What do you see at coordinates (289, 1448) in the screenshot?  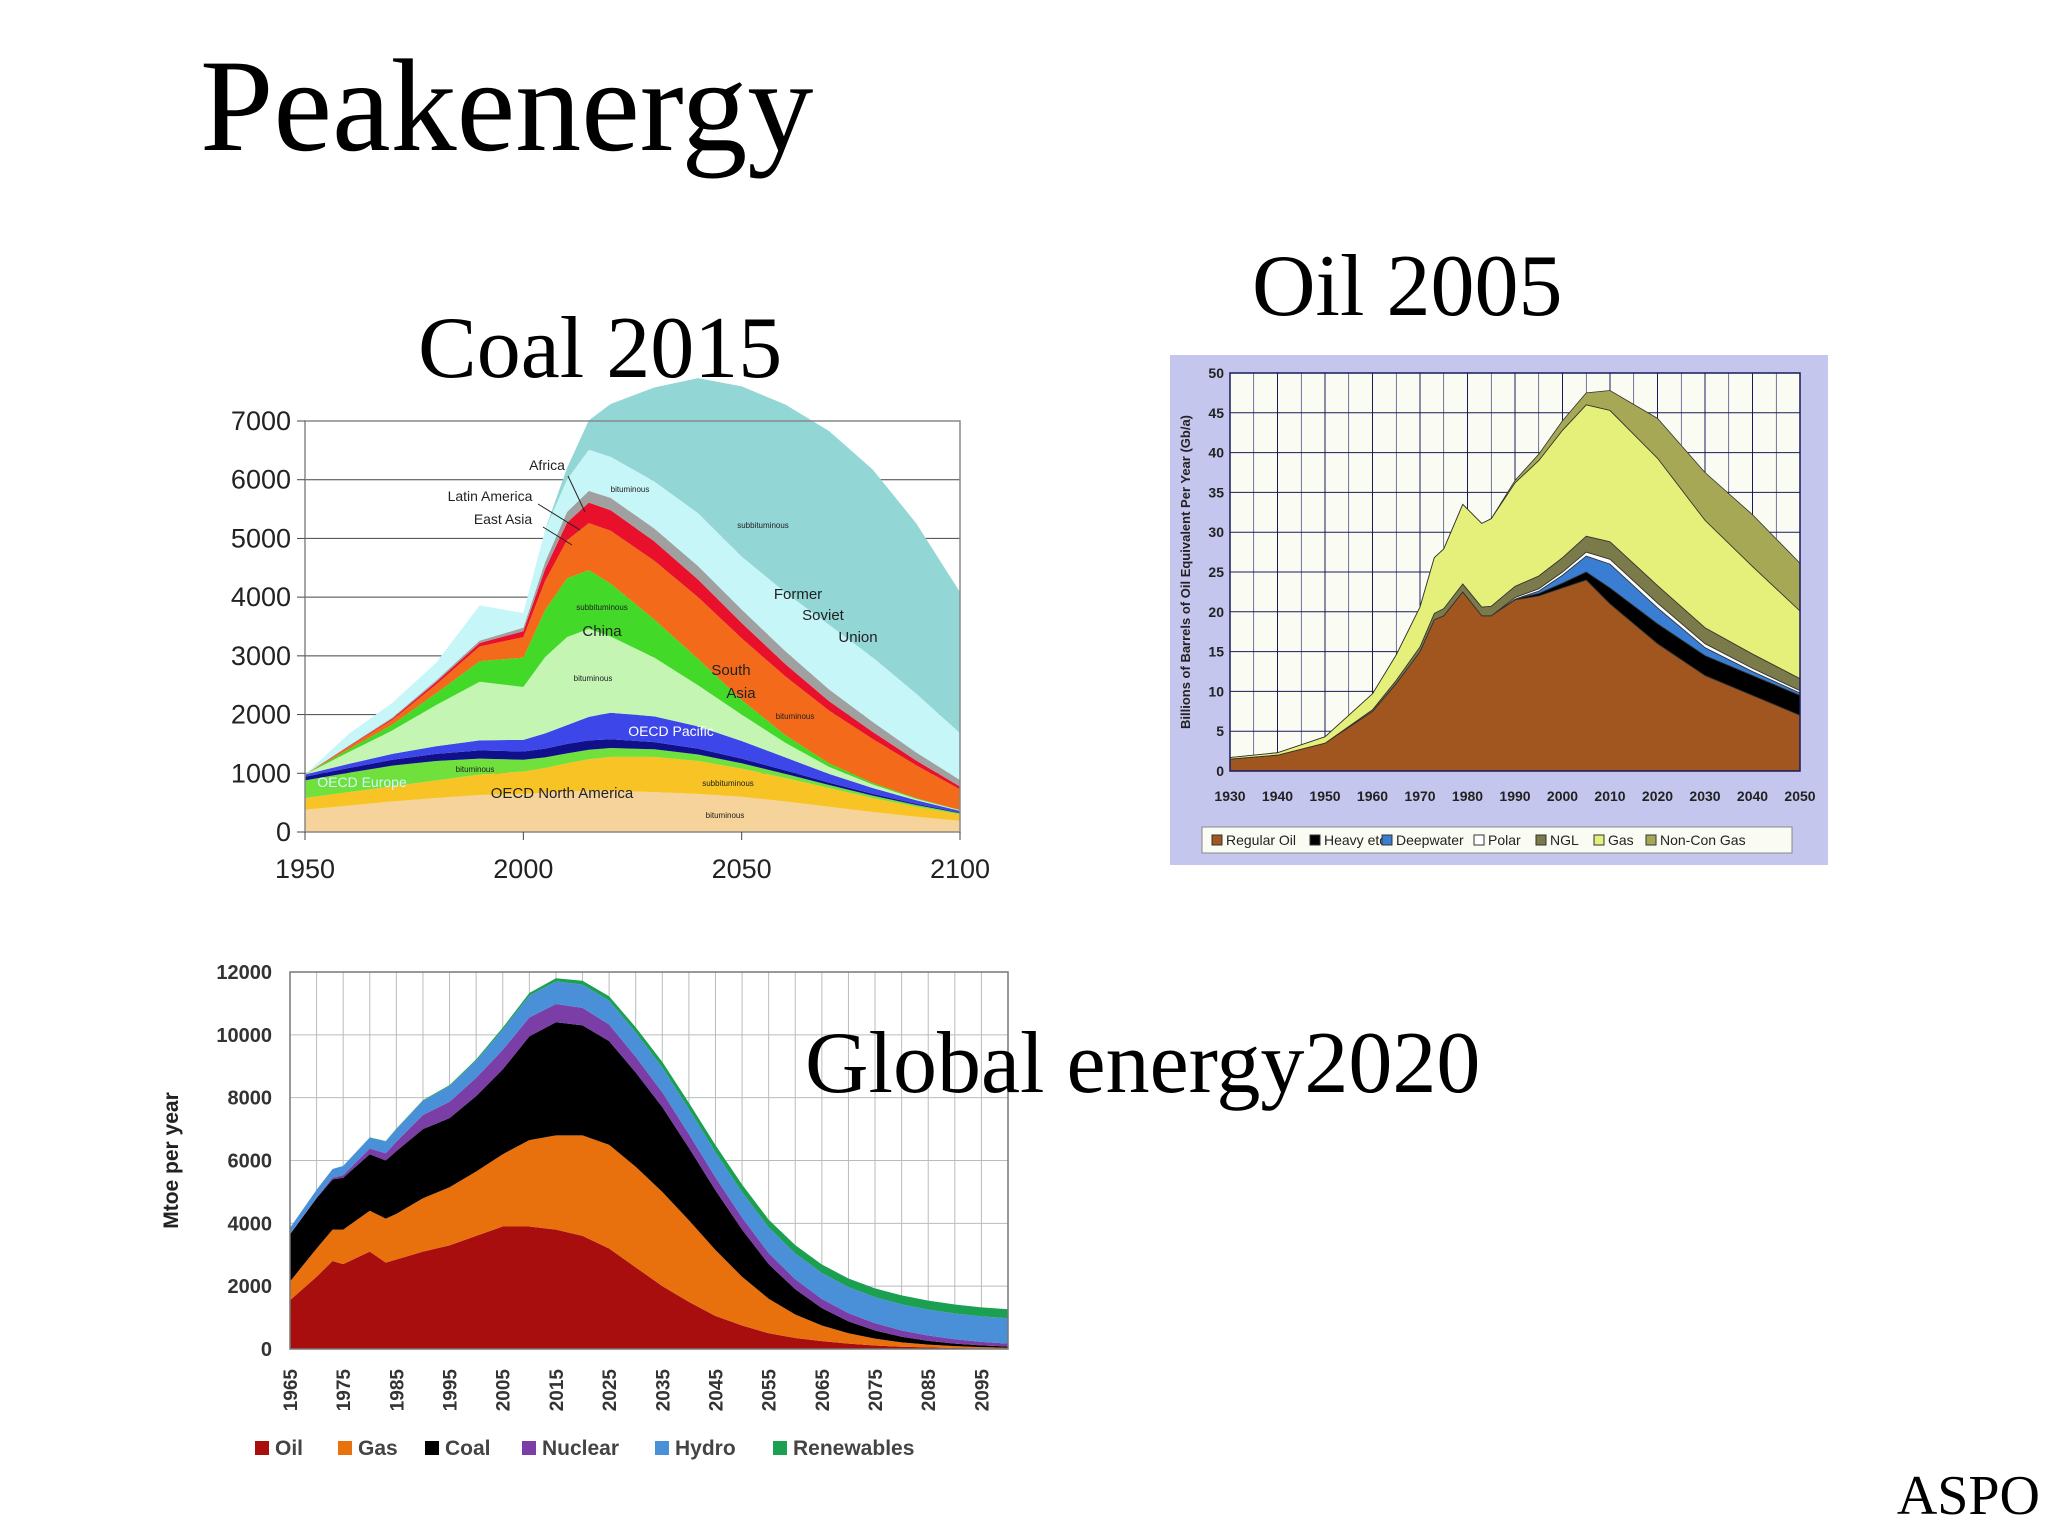 I see `global-legend-label-oil: Oil` at bounding box center [289, 1448].